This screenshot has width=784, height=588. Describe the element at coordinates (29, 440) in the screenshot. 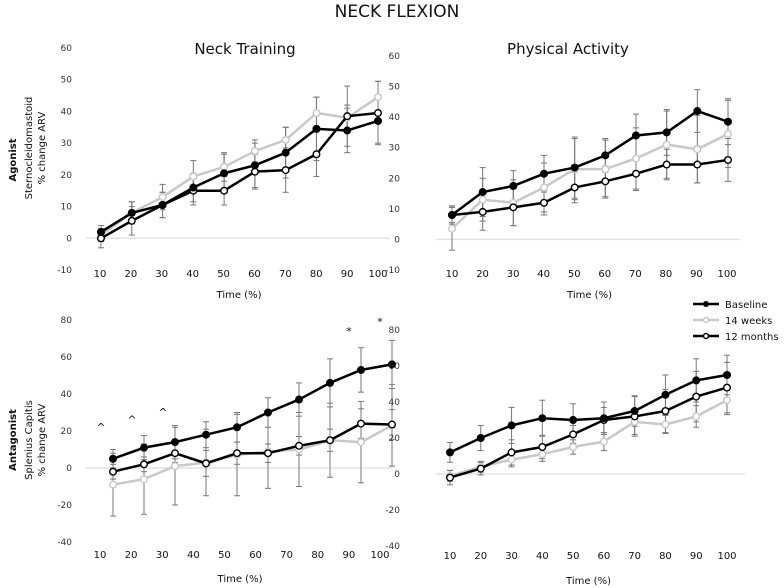

I see `y-axis-label-splenius-capitis: Splenius Capitis` at that location.